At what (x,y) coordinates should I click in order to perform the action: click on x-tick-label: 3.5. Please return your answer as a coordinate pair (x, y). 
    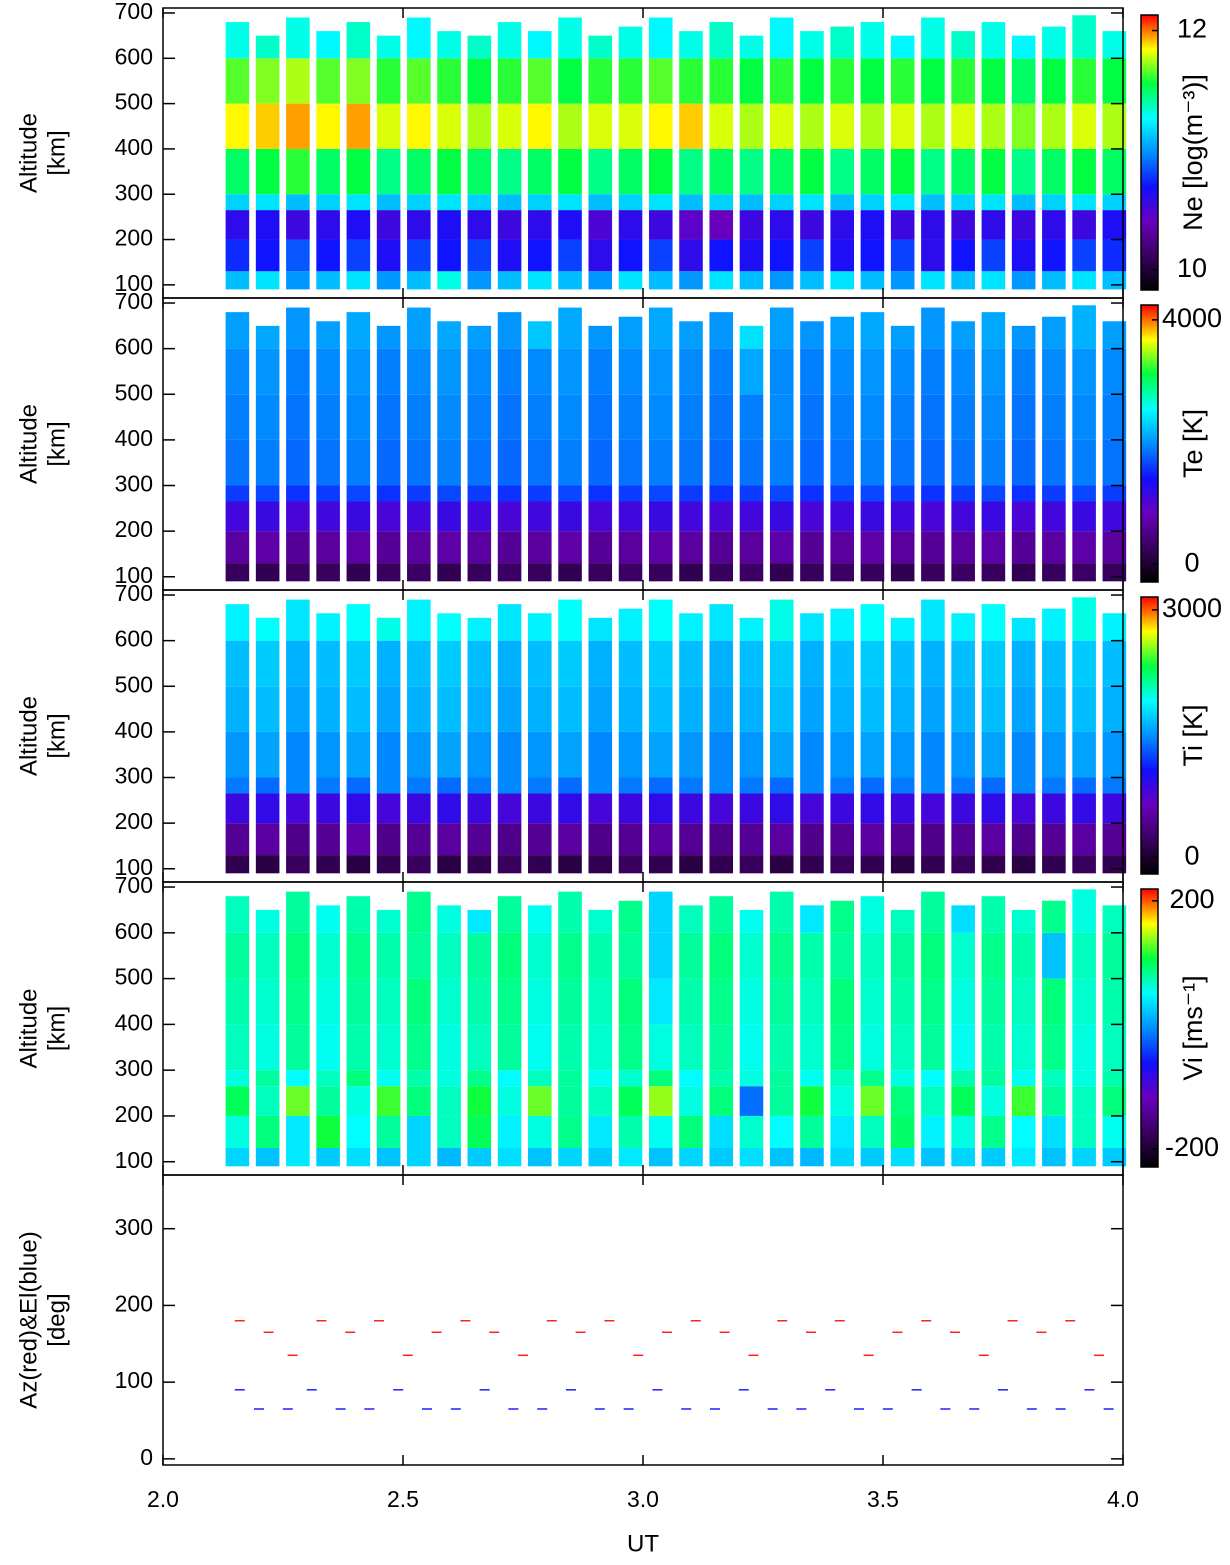
    Looking at the image, I should click on (883, 1499).